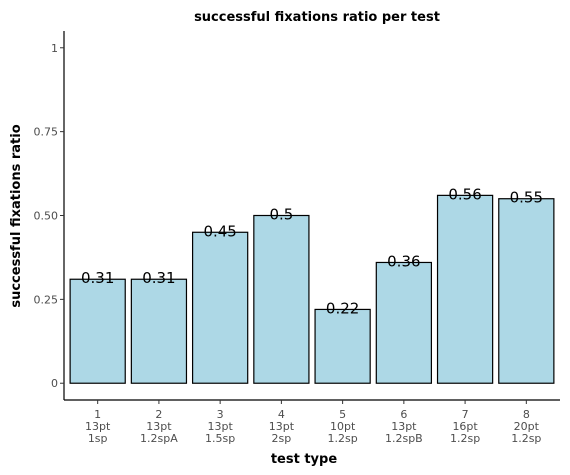  Describe the element at coordinates (342, 308) in the screenshot. I see `data-label: 0.22` at that location.